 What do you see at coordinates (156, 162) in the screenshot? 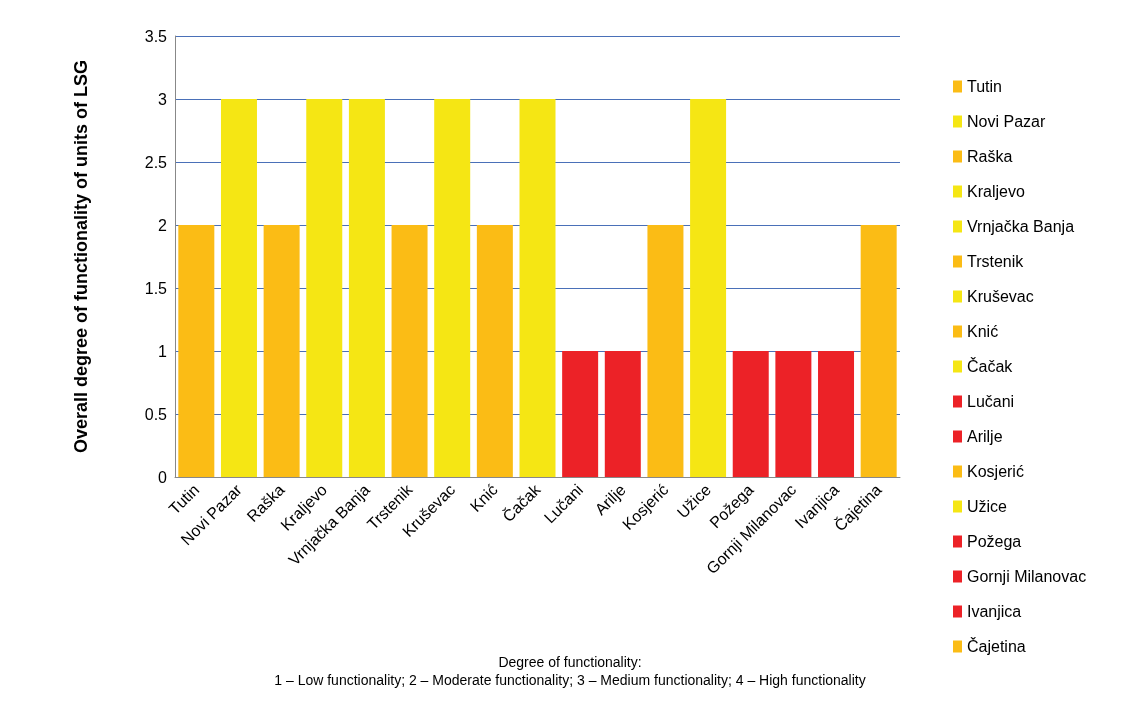
I see `y-tick-label: 2.5` at bounding box center [156, 162].